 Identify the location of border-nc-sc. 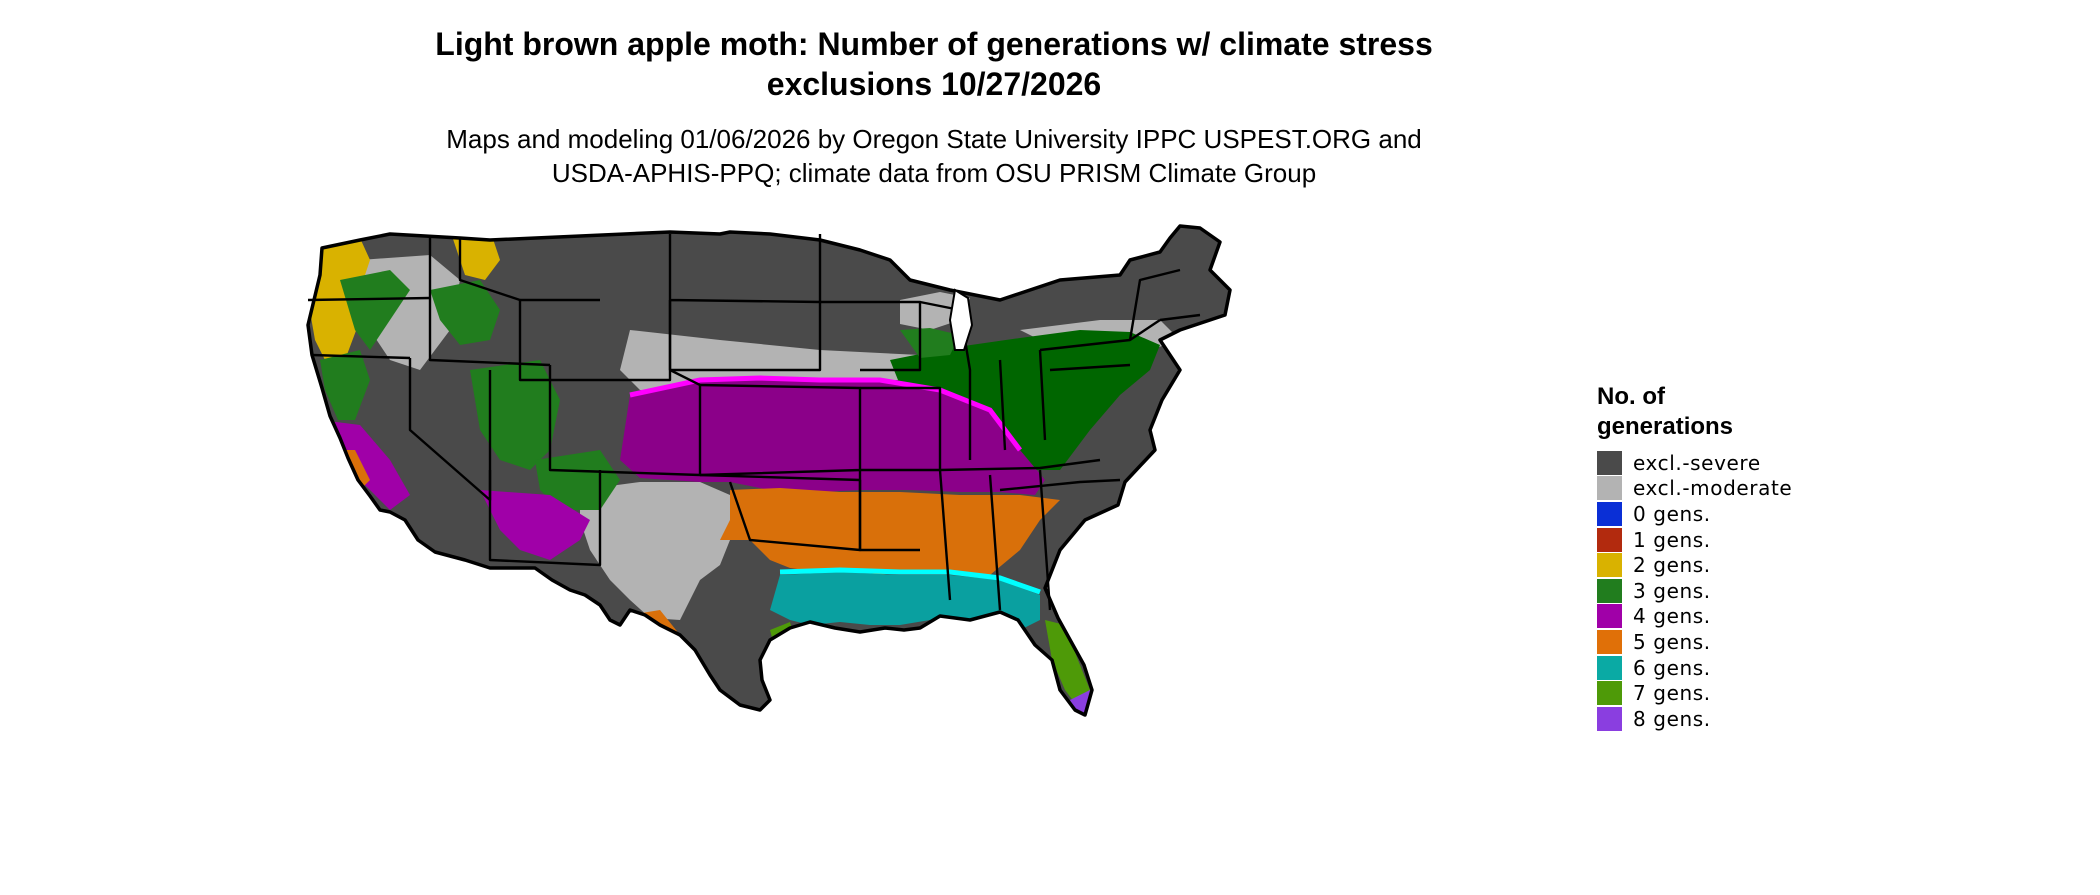
(1060, 485).